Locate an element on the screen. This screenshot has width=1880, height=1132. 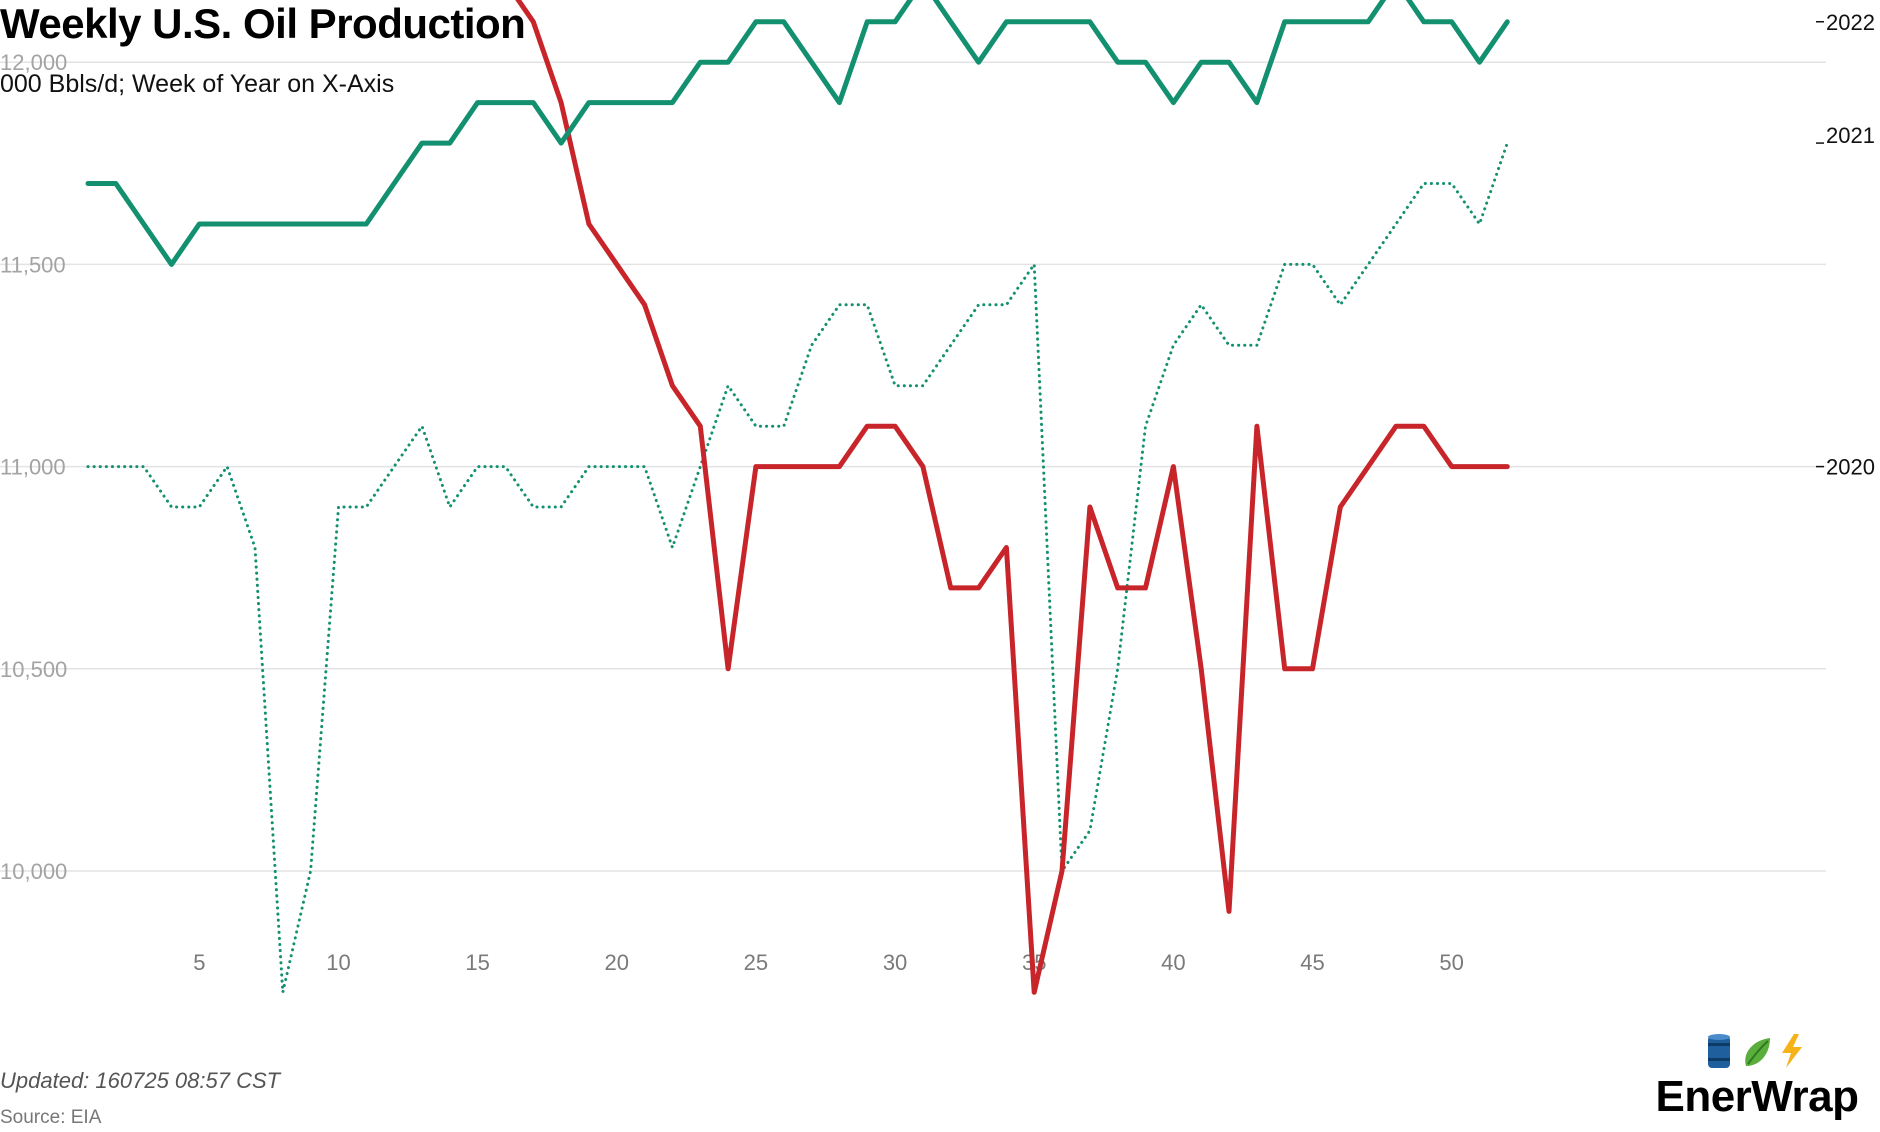
end-labels: 202420252023202220212020 is located at coordinates (1845, 245).